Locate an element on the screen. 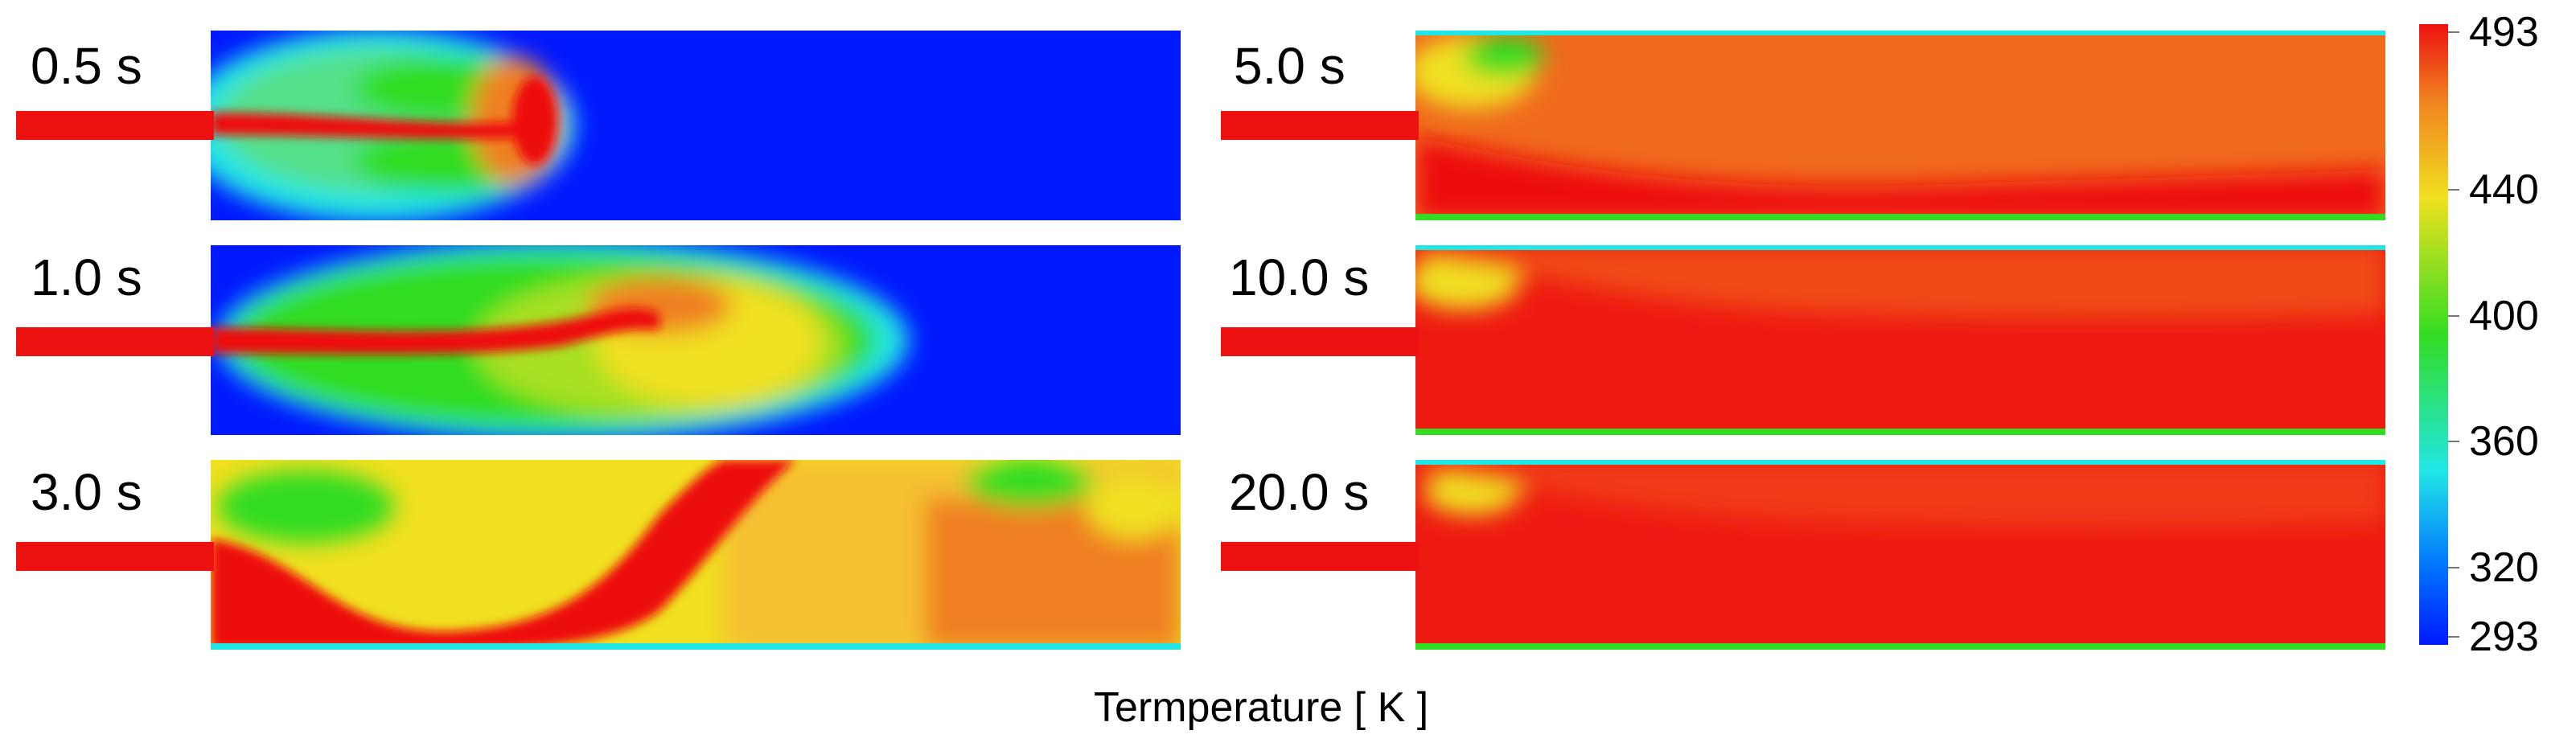  colorbar is located at coordinates (2439, 334).